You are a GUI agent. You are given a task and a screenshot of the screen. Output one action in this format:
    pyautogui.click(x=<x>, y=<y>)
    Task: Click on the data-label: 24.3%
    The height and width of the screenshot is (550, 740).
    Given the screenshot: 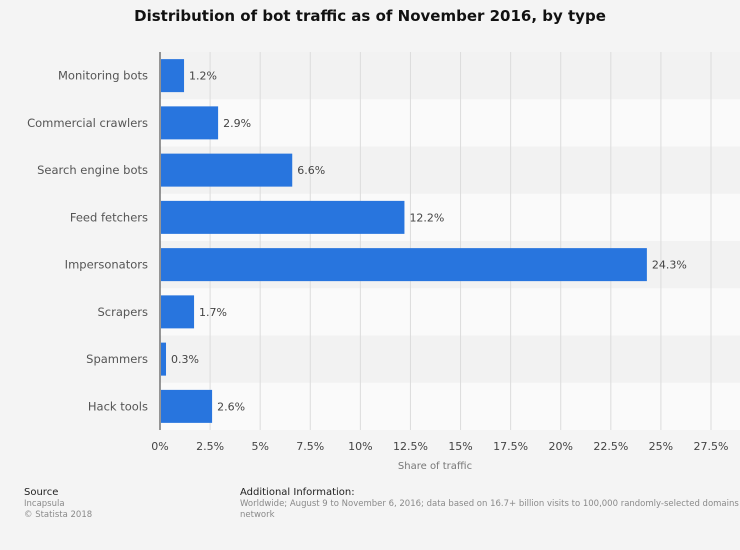 What is the action you would take?
    pyautogui.click(x=669, y=265)
    